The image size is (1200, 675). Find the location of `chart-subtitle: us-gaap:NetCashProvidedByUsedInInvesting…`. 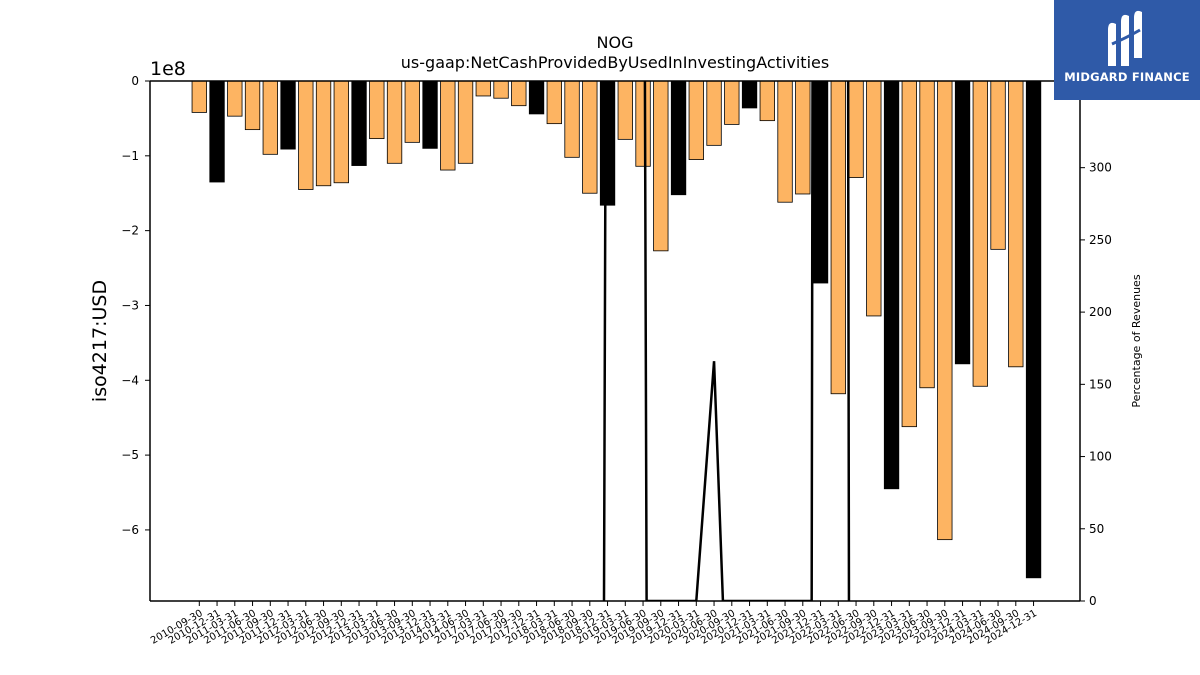

chart-subtitle: us-gaap:NetCashProvidedByUsedInInvesting… is located at coordinates (615, 62).